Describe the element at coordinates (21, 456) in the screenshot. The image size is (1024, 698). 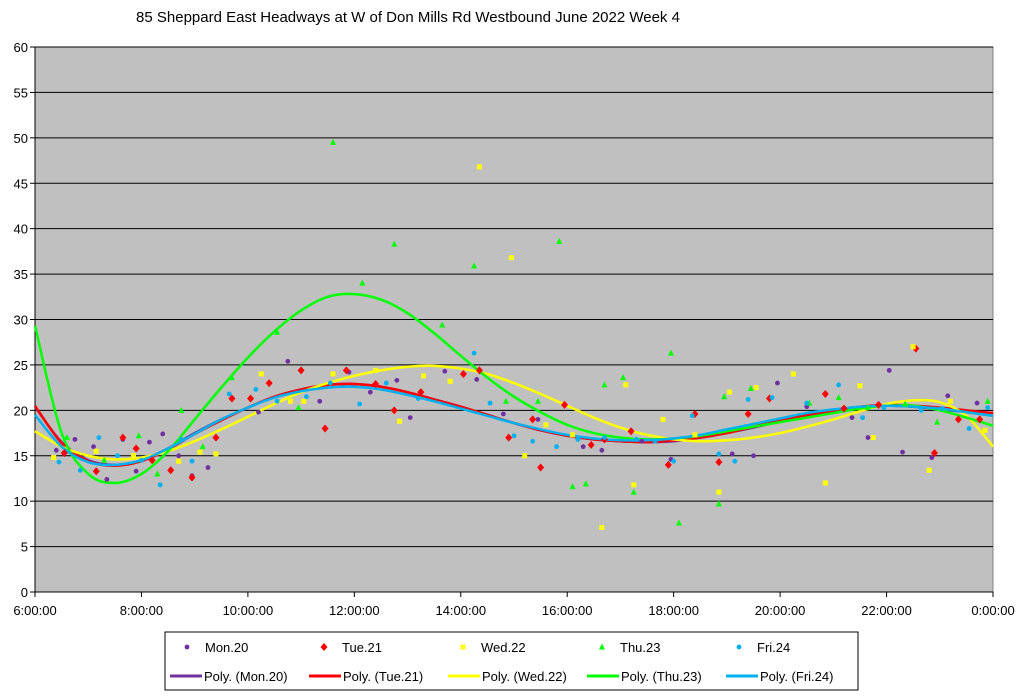
I see `y-tick-label: 15` at that location.